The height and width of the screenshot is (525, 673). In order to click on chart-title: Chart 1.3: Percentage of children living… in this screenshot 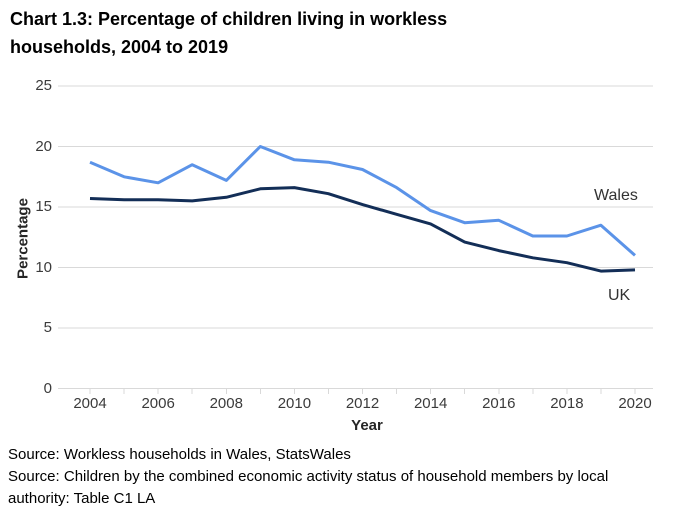, I will do `click(229, 33)`.